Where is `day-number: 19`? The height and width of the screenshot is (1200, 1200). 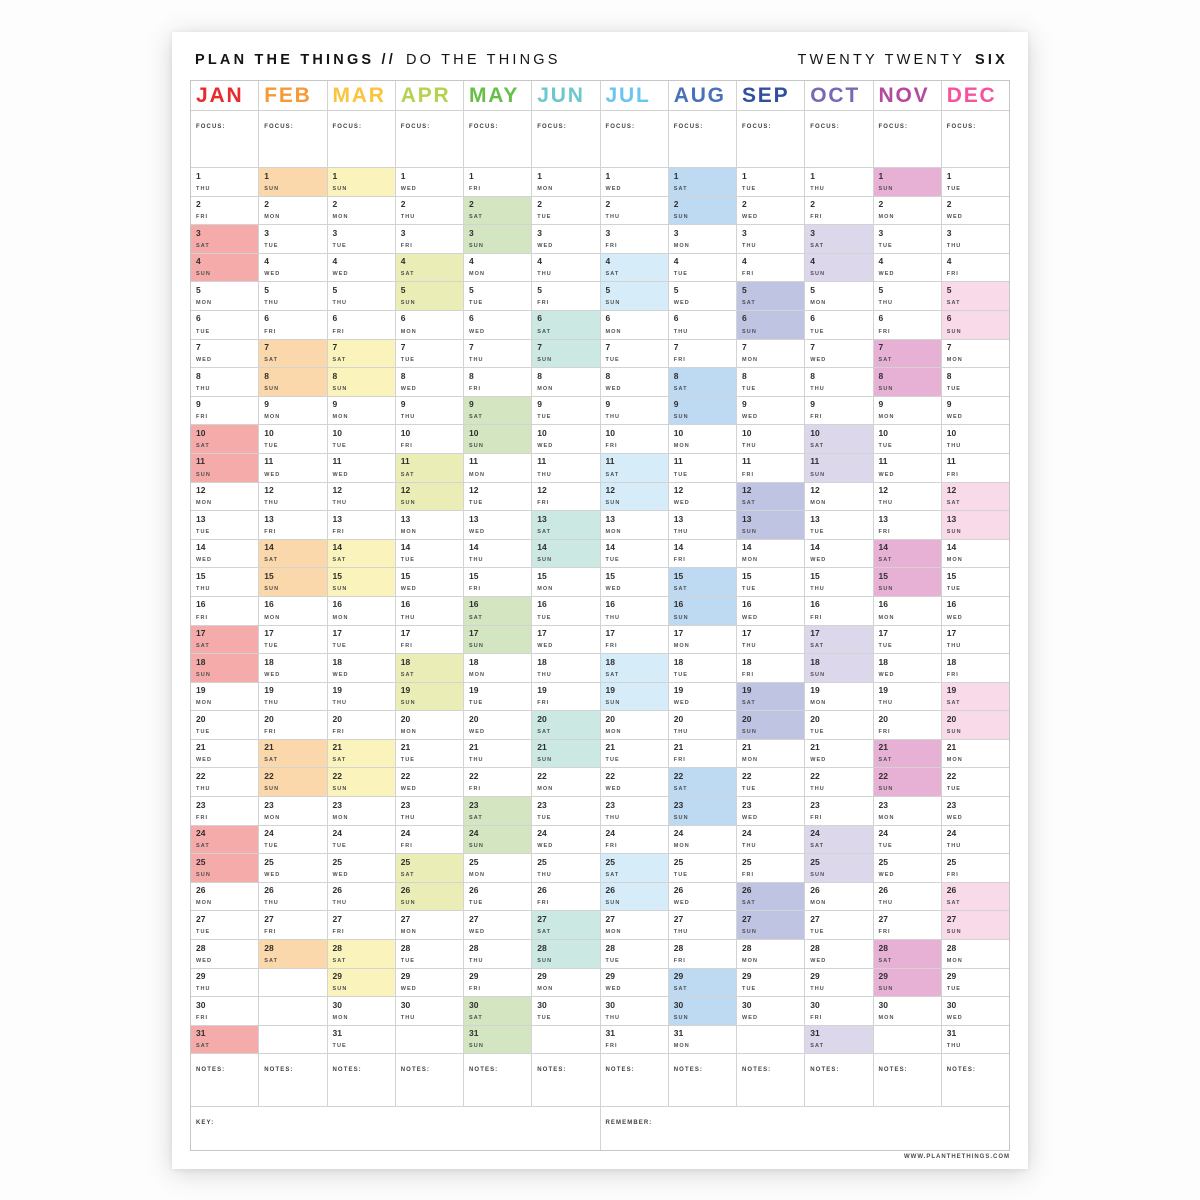
day-number: 19 is located at coordinates (405, 690).